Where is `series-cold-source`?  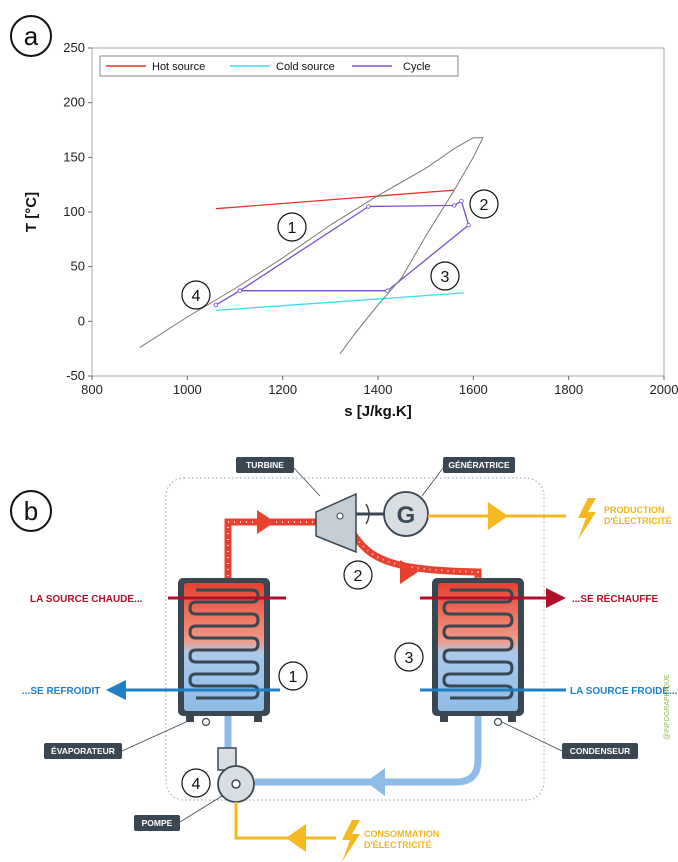
series-cold-source is located at coordinates (339, 302).